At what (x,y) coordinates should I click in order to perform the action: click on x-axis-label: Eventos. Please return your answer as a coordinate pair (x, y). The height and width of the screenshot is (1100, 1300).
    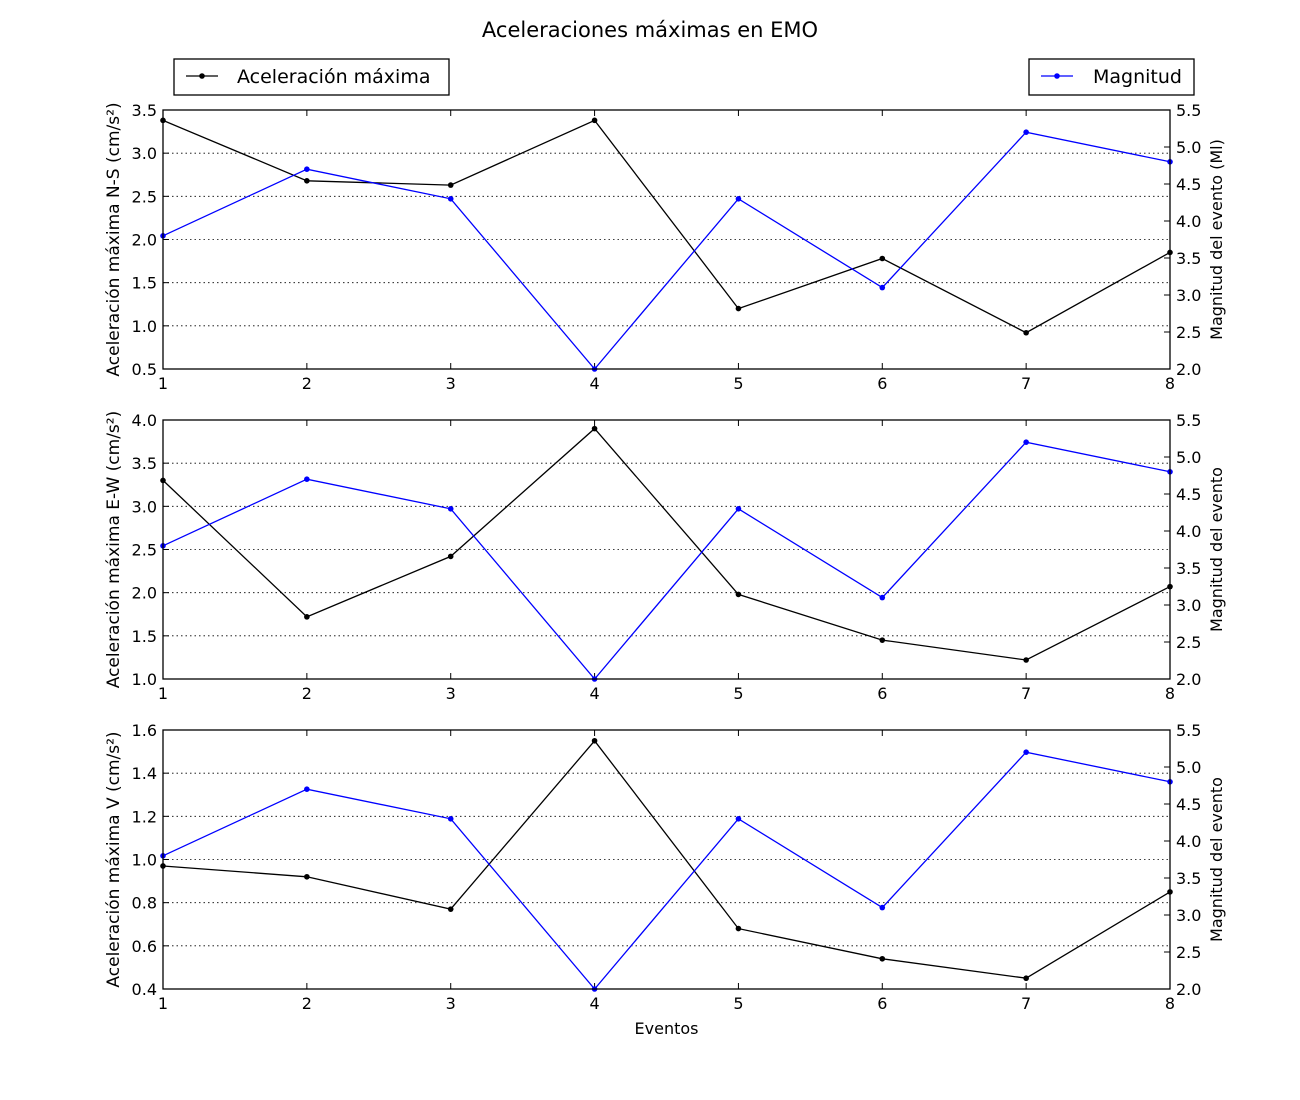
    Looking at the image, I should click on (667, 1028).